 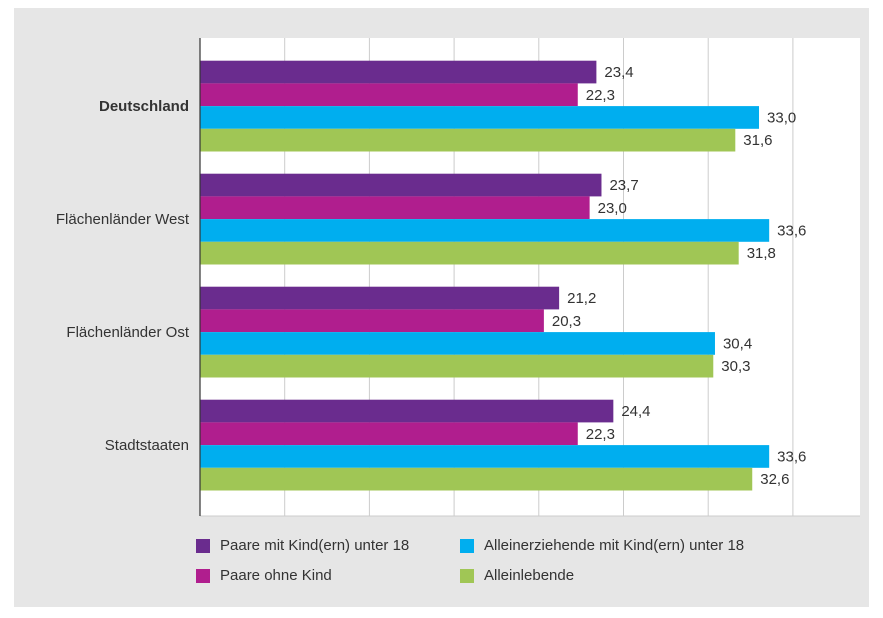 I want to click on legend-swatch-alleinerziehende, so click(x=467, y=545).